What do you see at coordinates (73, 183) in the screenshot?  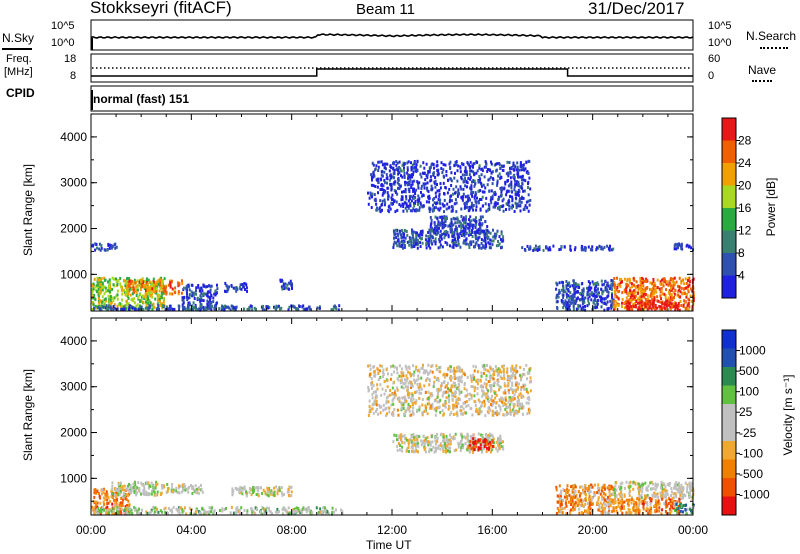 I see `power-ytick-label: 3000` at bounding box center [73, 183].